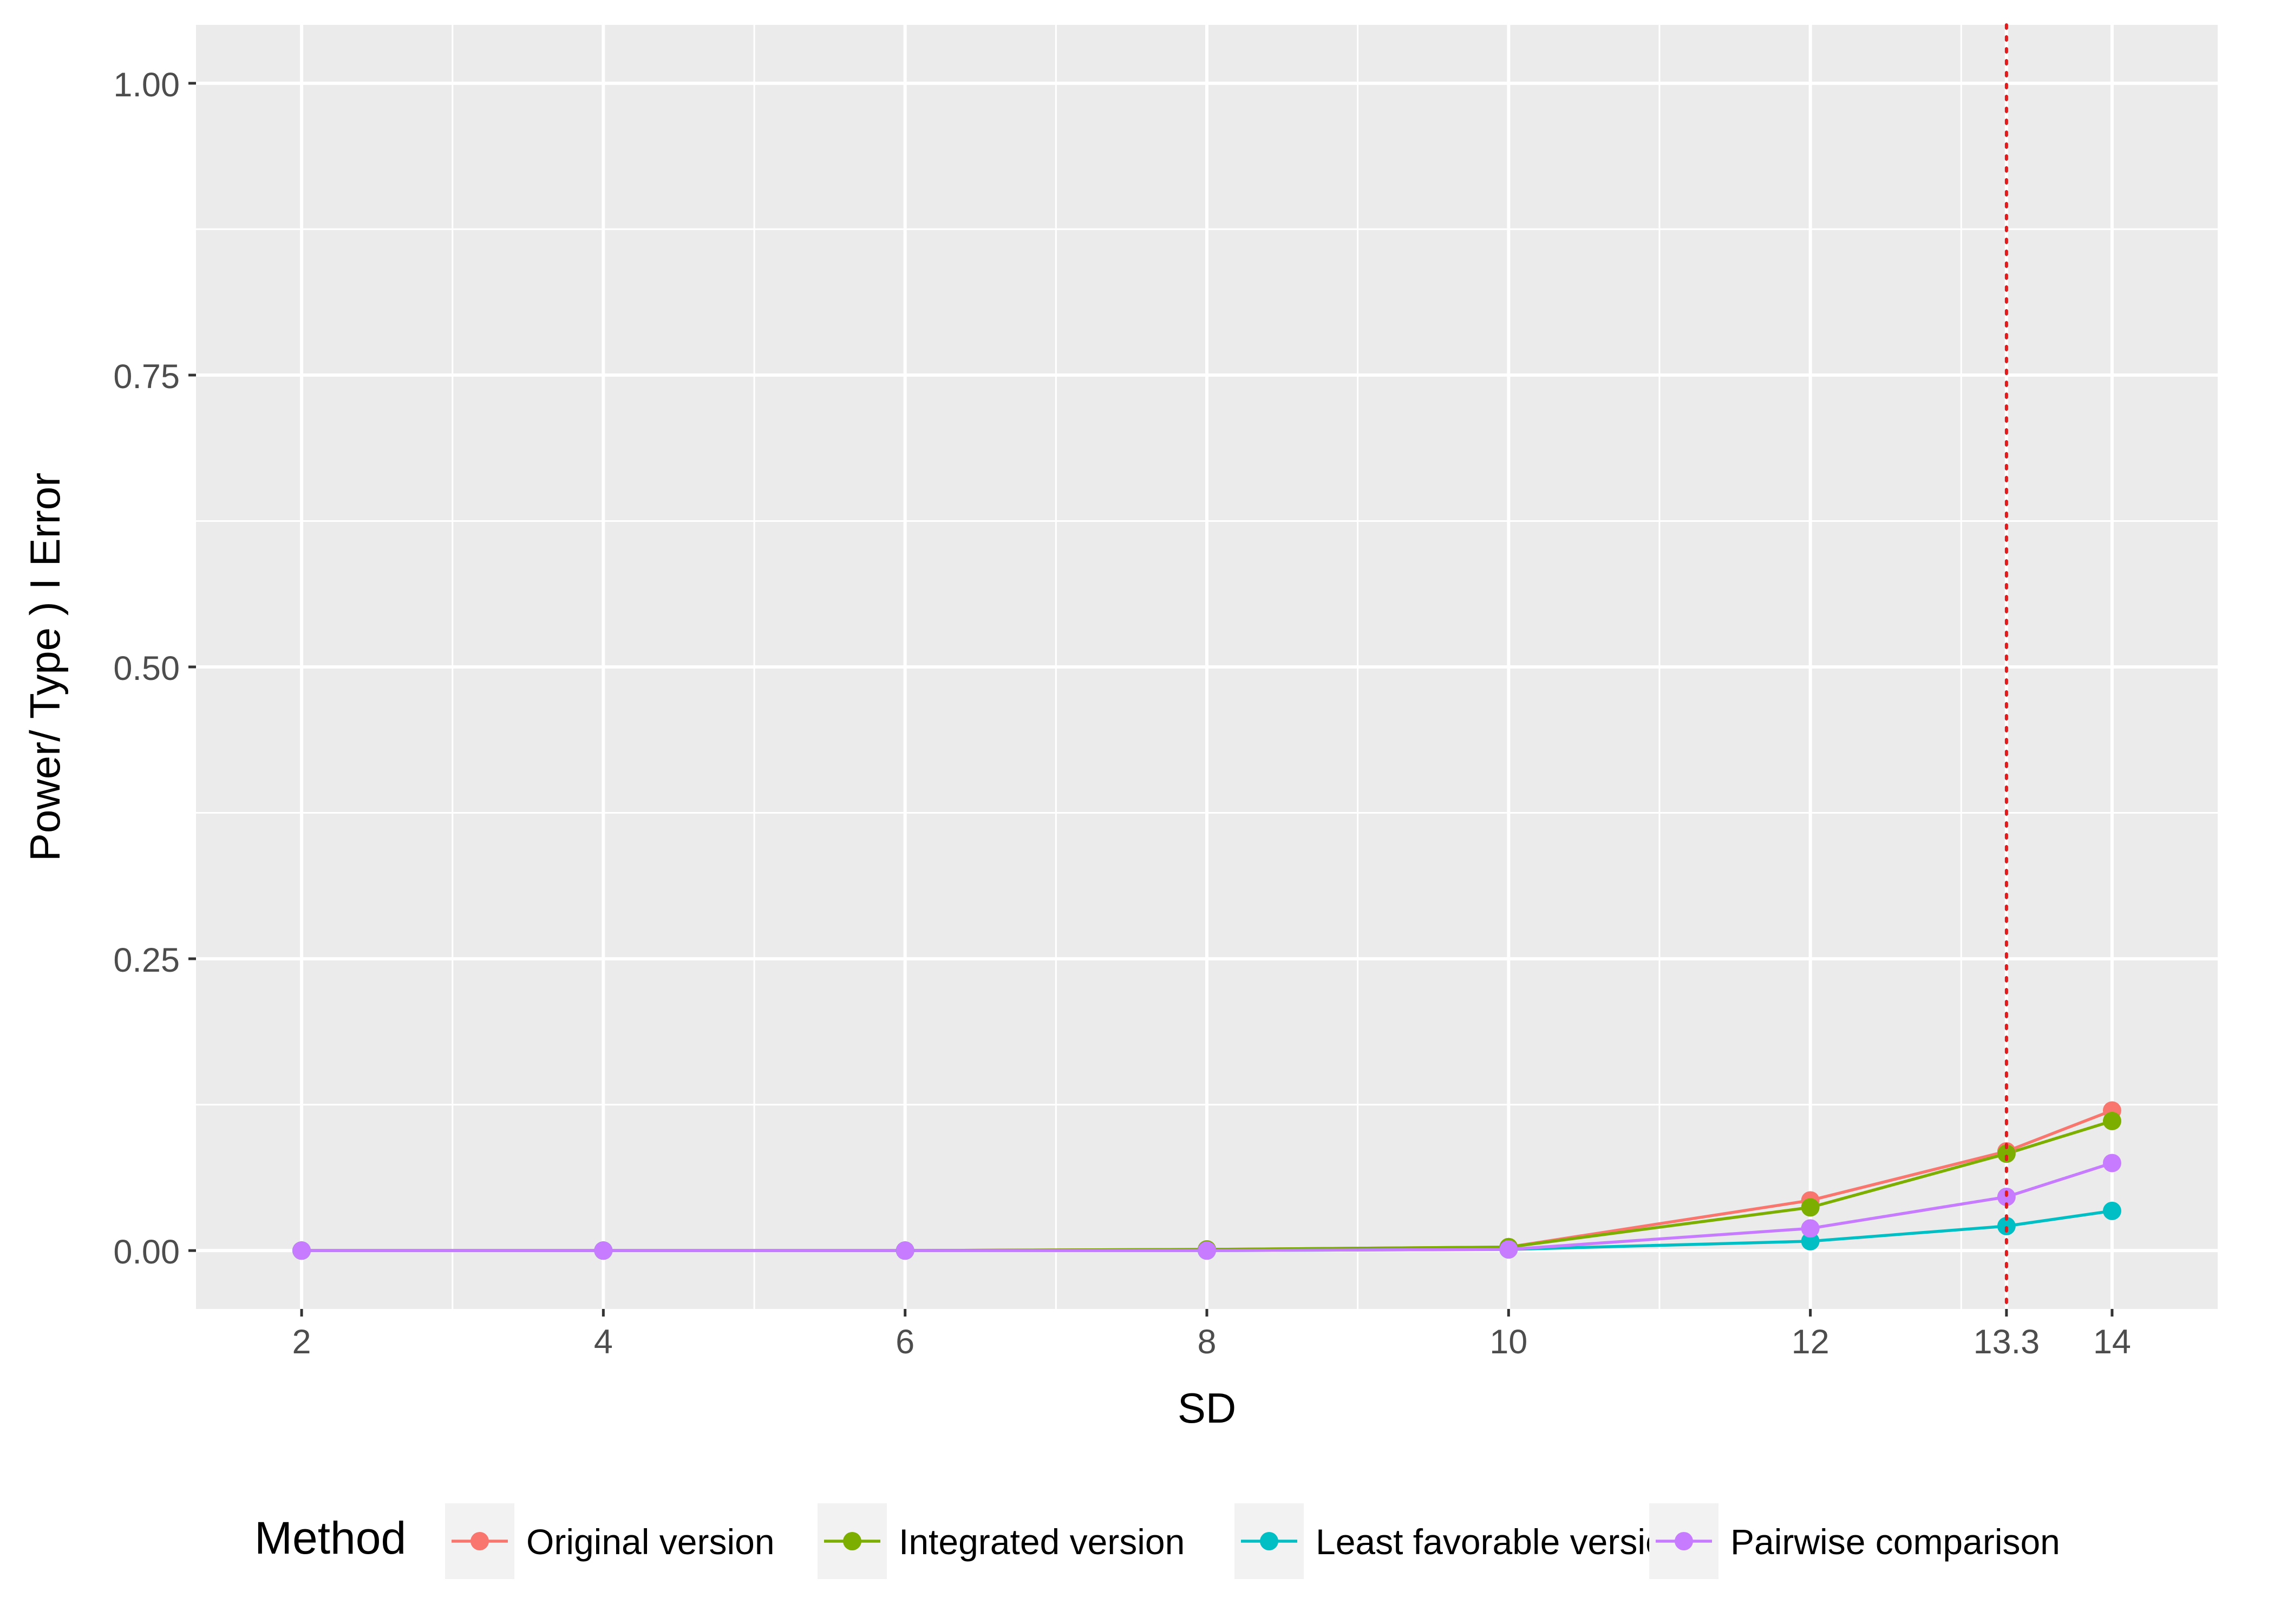 This screenshot has width=2274, height=1624. What do you see at coordinates (1811, 1342) in the screenshot?
I see `x-tick-label: 12` at bounding box center [1811, 1342].